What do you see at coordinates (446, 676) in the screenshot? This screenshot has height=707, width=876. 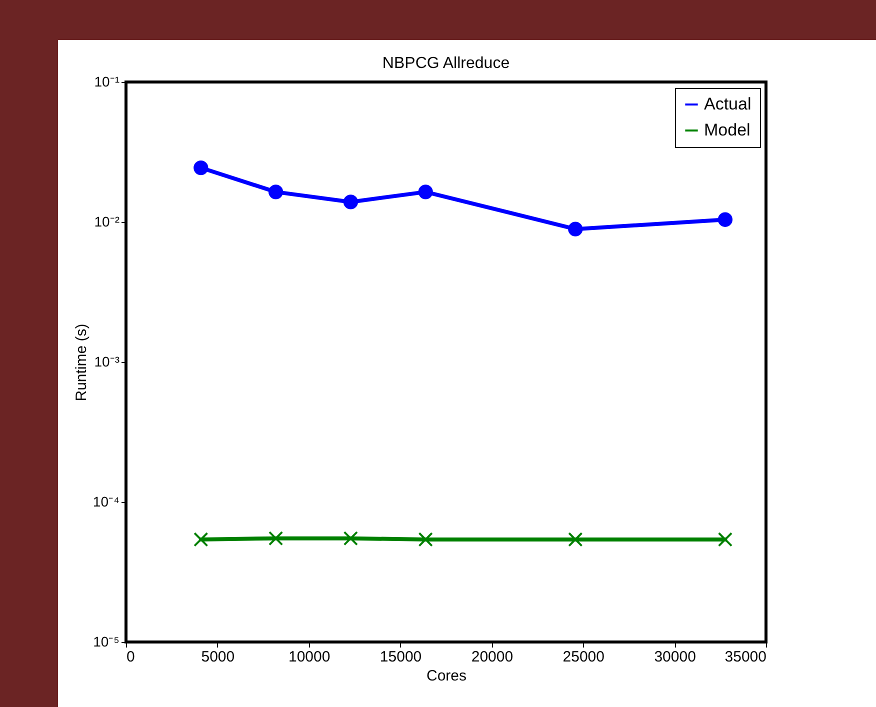 I see `x-axis-title: Cores` at bounding box center [446, 676].